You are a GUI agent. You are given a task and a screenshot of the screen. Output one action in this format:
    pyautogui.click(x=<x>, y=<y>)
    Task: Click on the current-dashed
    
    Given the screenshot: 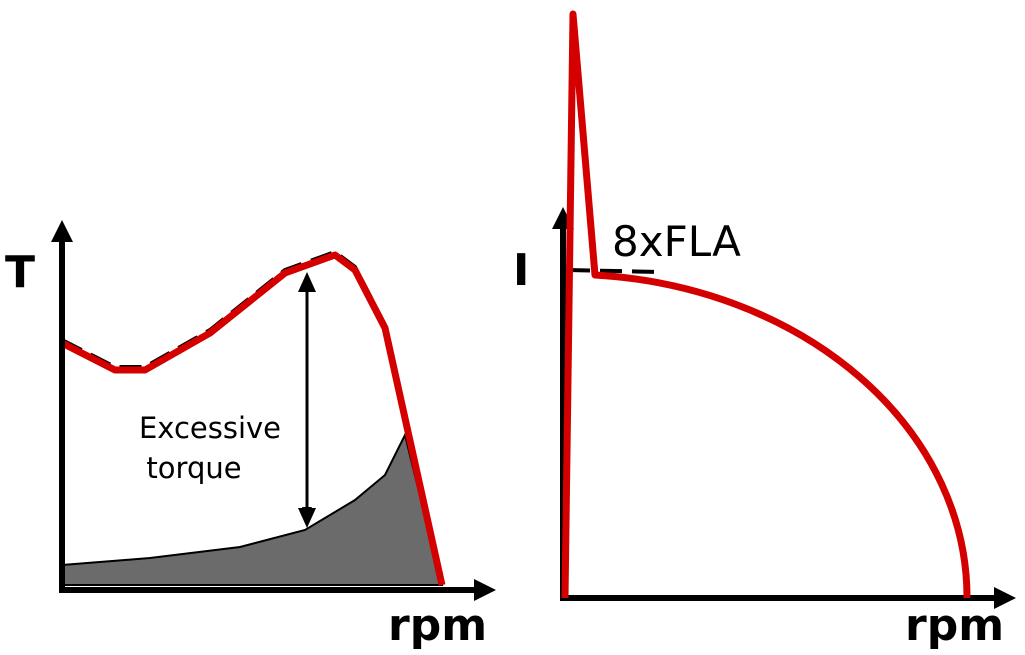 What is the action you would take?
    pyautogui.click(x=614, y=271)
    